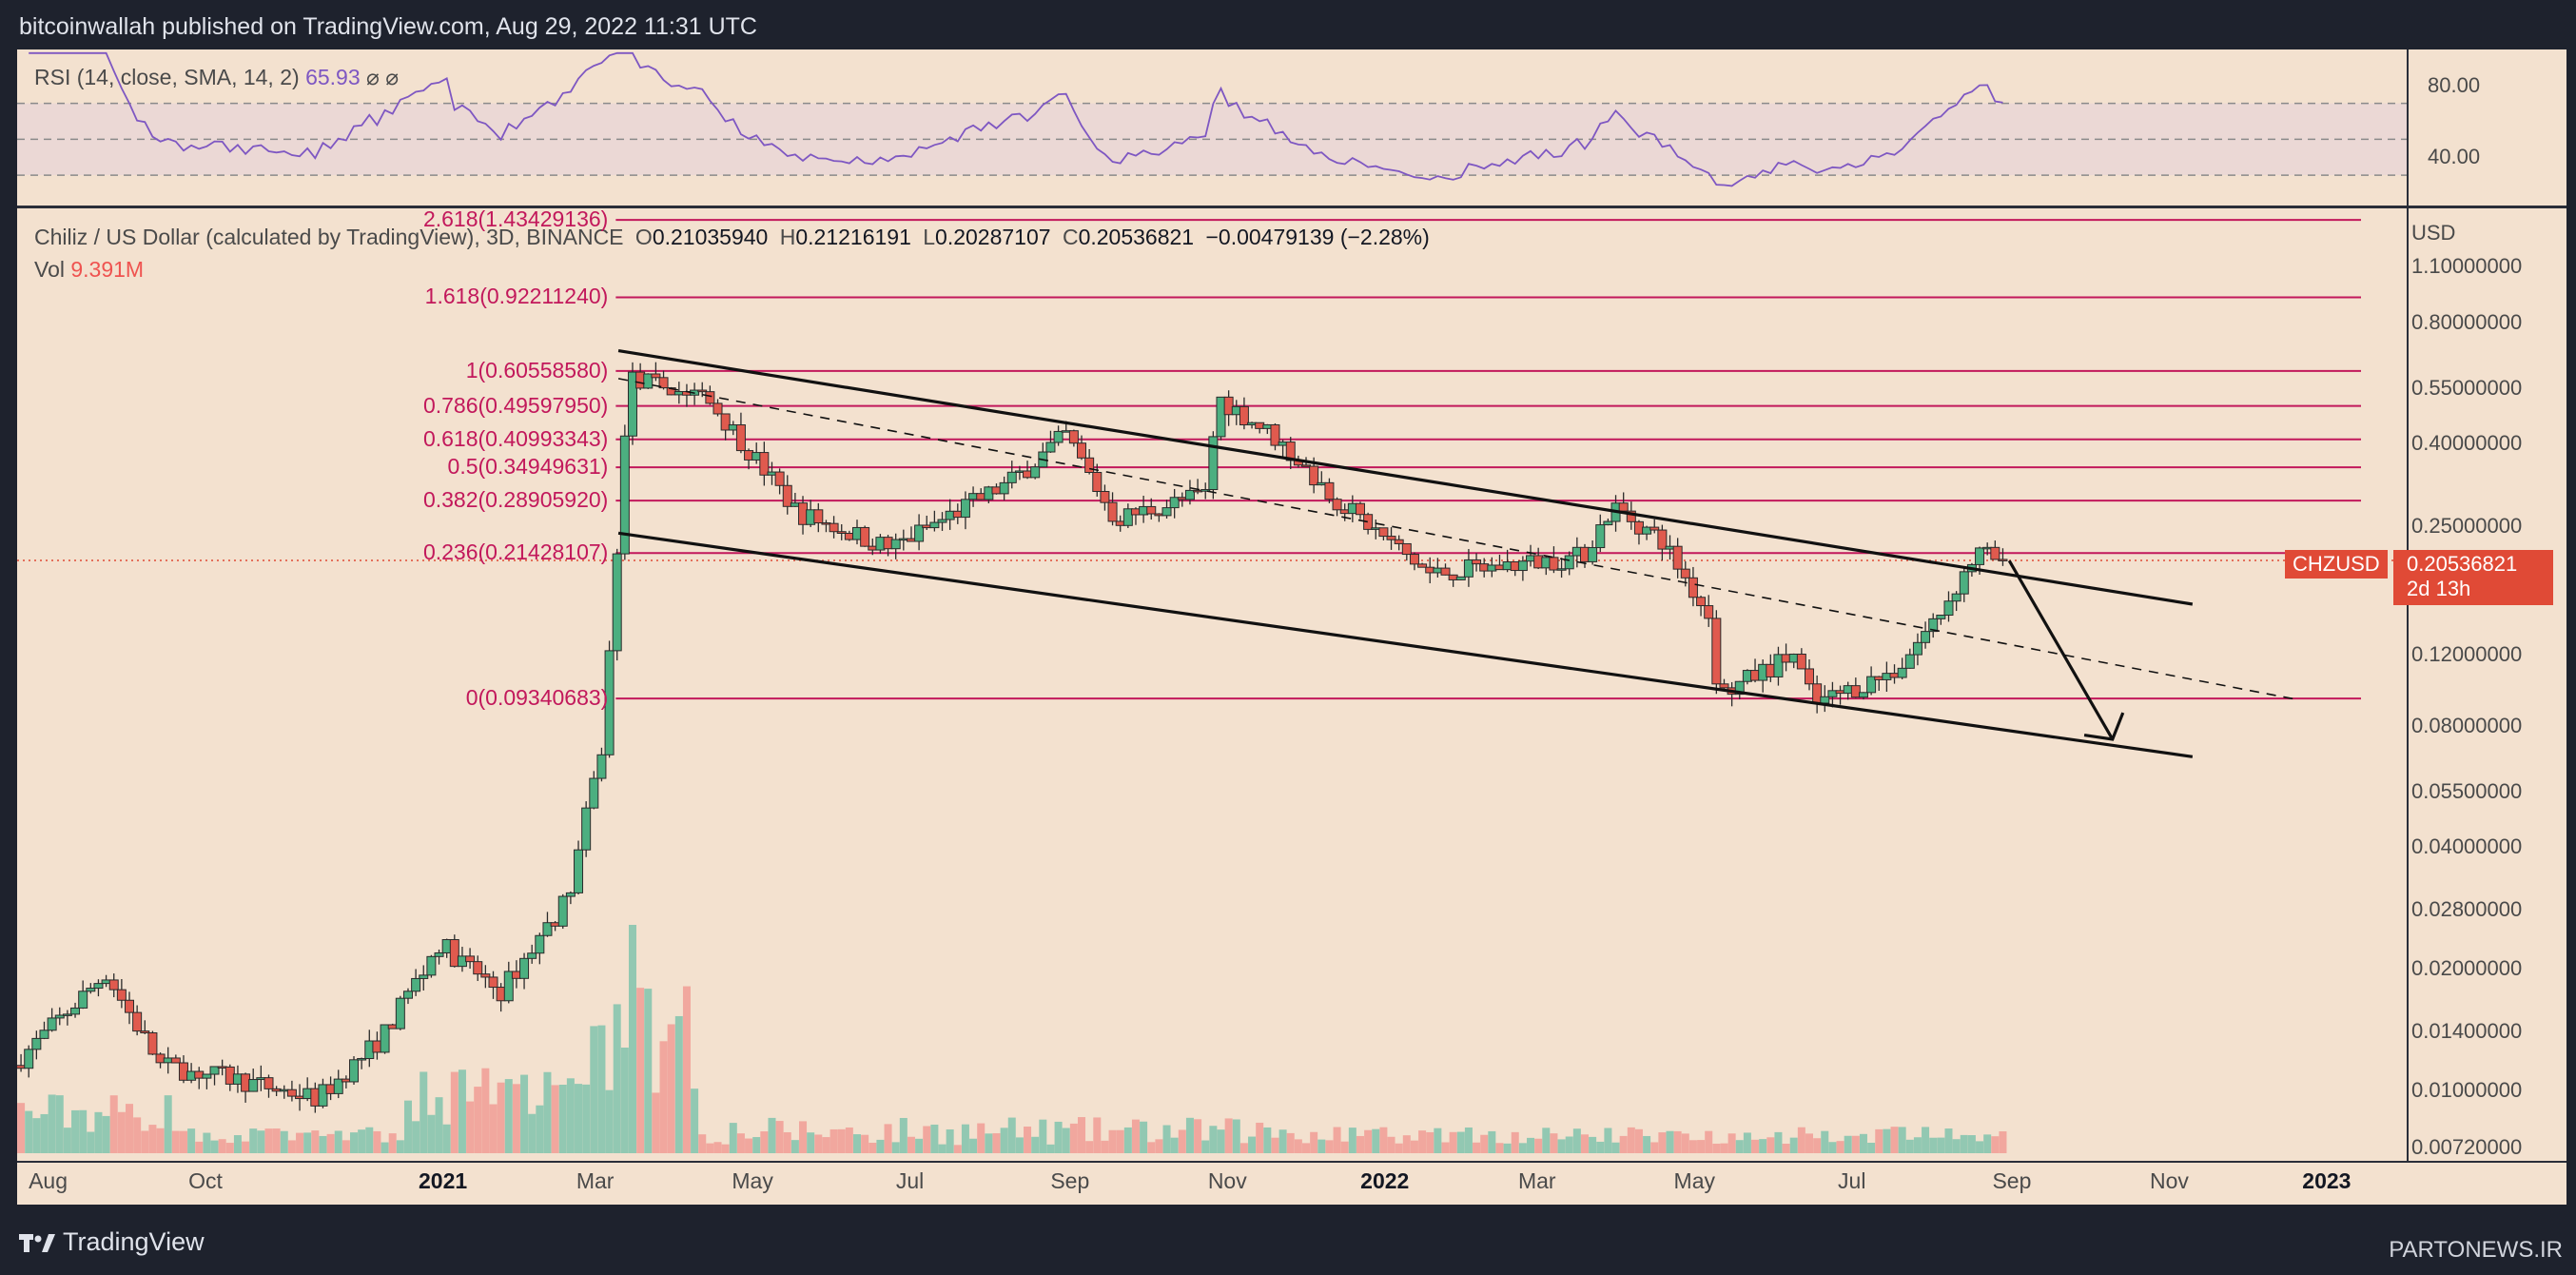 This screenshot has width=2576, height=1275. Describe the element at coordinates (853, 237) in the screenshot. I see `high-value: 0.21216191` at that location.